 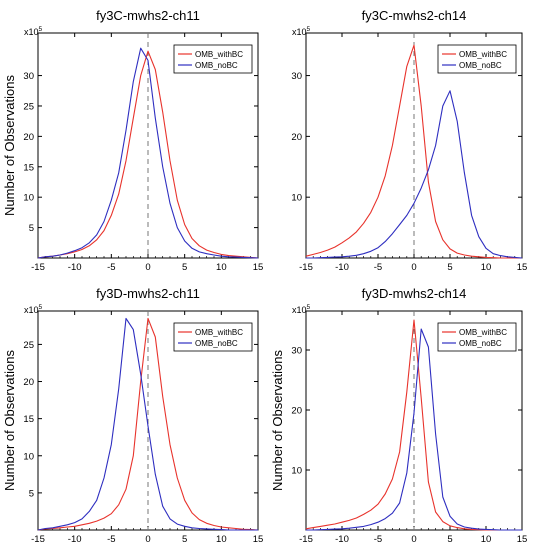 What do you see at coordinates (148, 15) in the screenshot?
I see `chart-title: fy3C-mwhs2-ch11` at bounding box center [148, 15].